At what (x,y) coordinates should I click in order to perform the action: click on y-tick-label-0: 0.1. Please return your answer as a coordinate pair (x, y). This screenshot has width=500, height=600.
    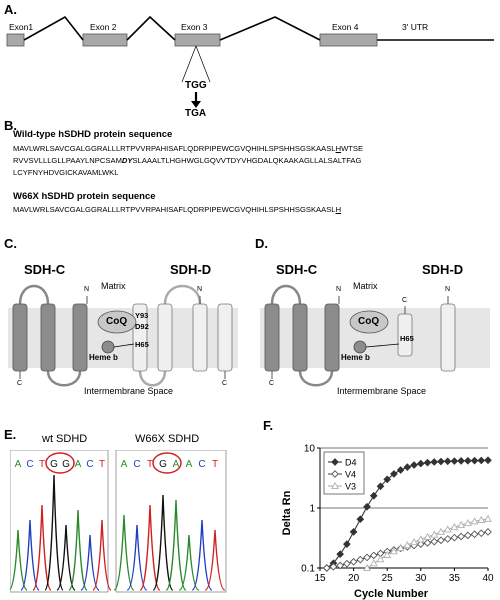
    Looking at the image, I should click on (308, 569).